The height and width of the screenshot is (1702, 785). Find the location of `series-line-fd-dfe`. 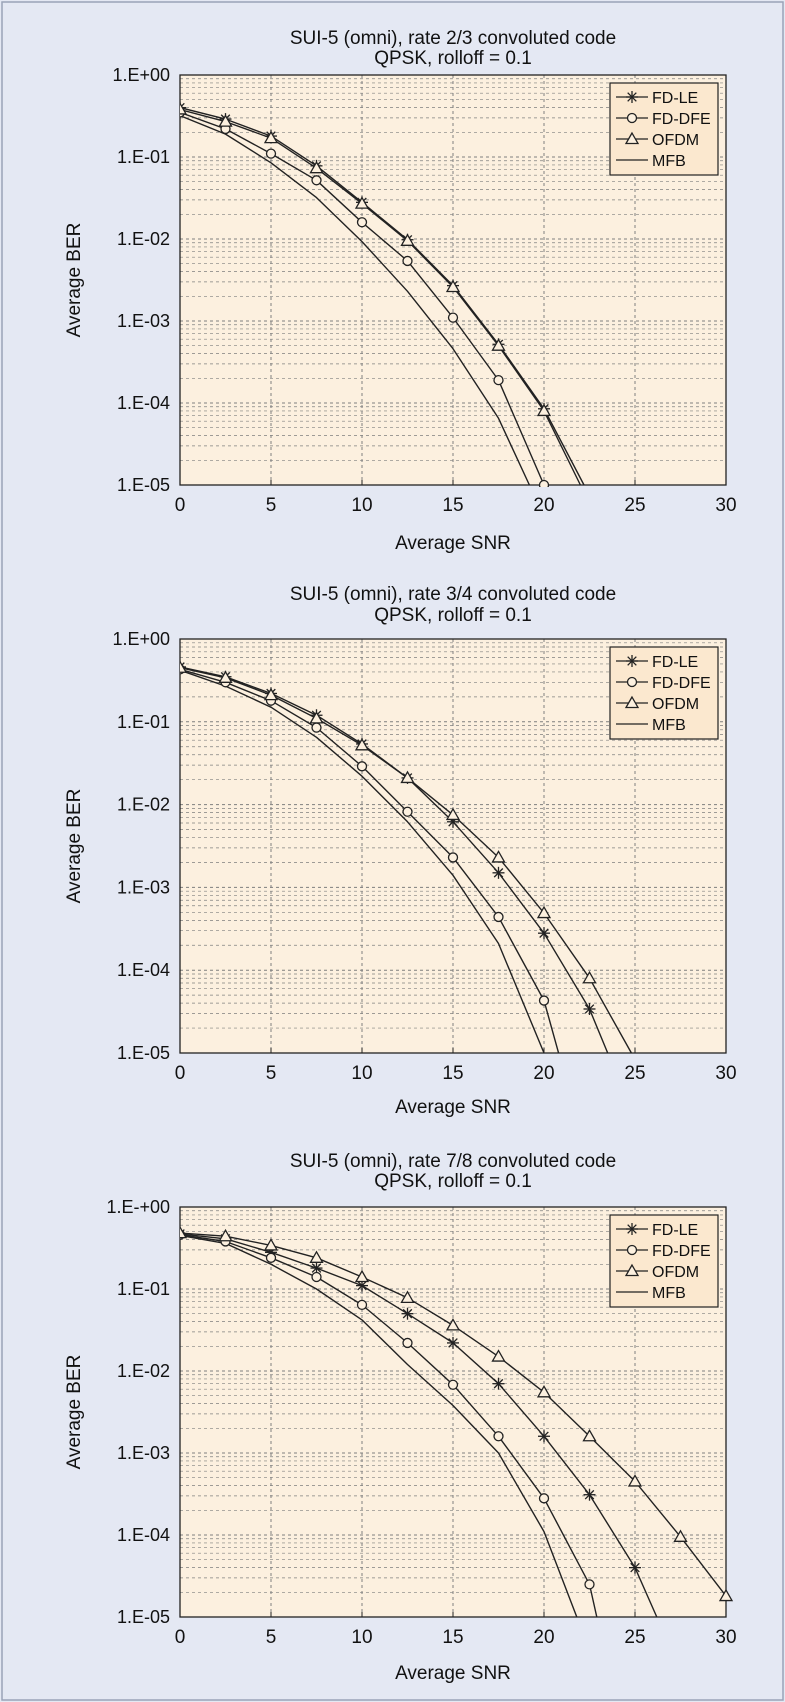

series-line-fd-dfe is located at coordinates (370, 861).